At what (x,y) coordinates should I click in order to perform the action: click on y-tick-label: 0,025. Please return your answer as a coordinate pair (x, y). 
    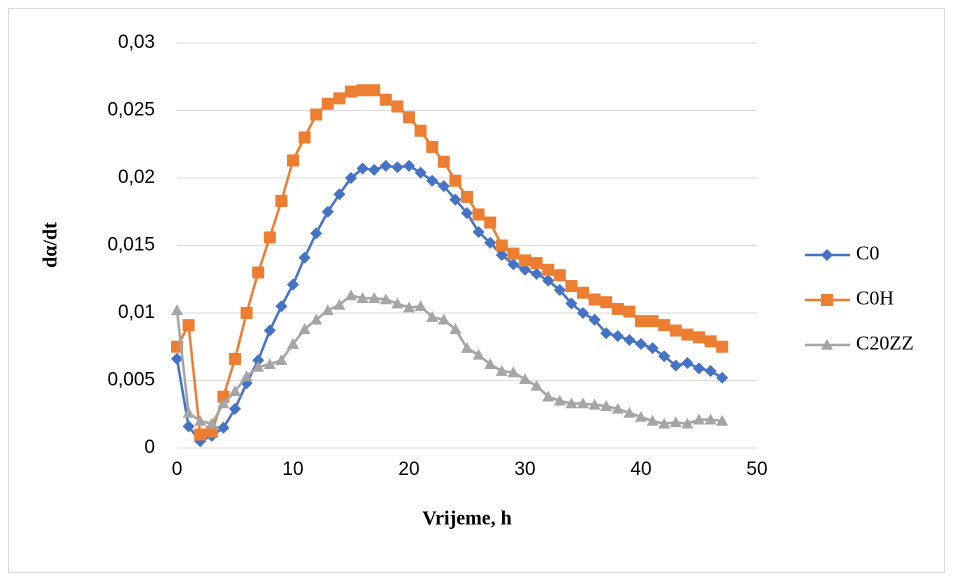
    Looking at the image, I should click on (131, 110).